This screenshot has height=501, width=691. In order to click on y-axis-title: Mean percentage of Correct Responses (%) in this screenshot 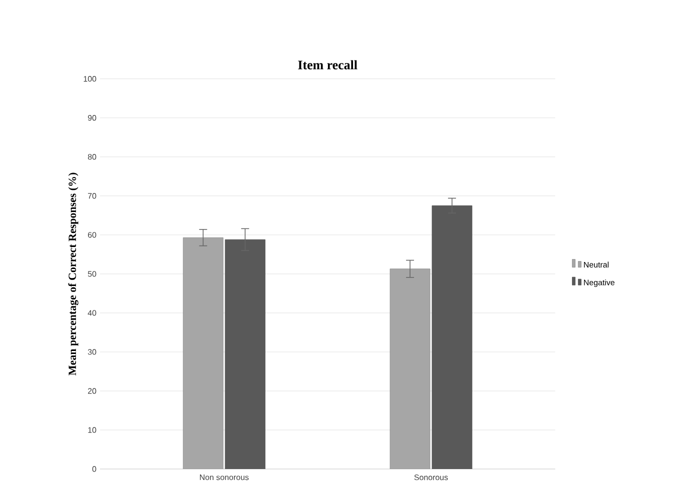, I will do `click(73, 274)`.